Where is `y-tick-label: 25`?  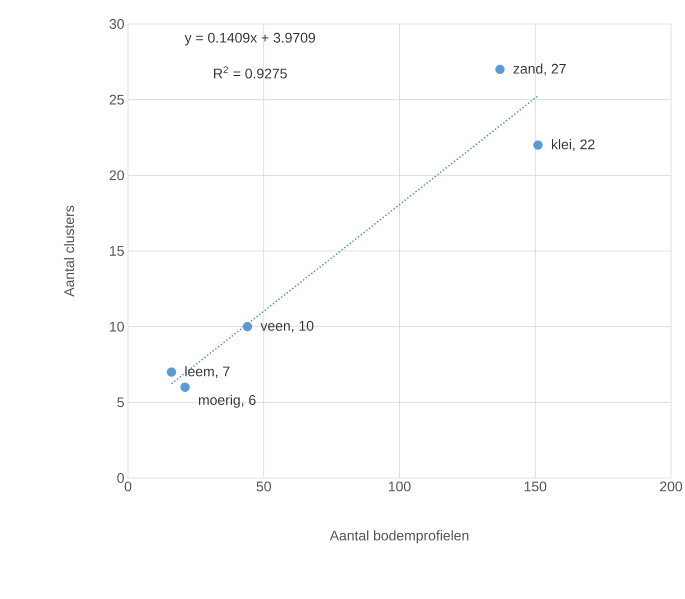 y-tick-label: 25 is located at coordinates (117, 99).